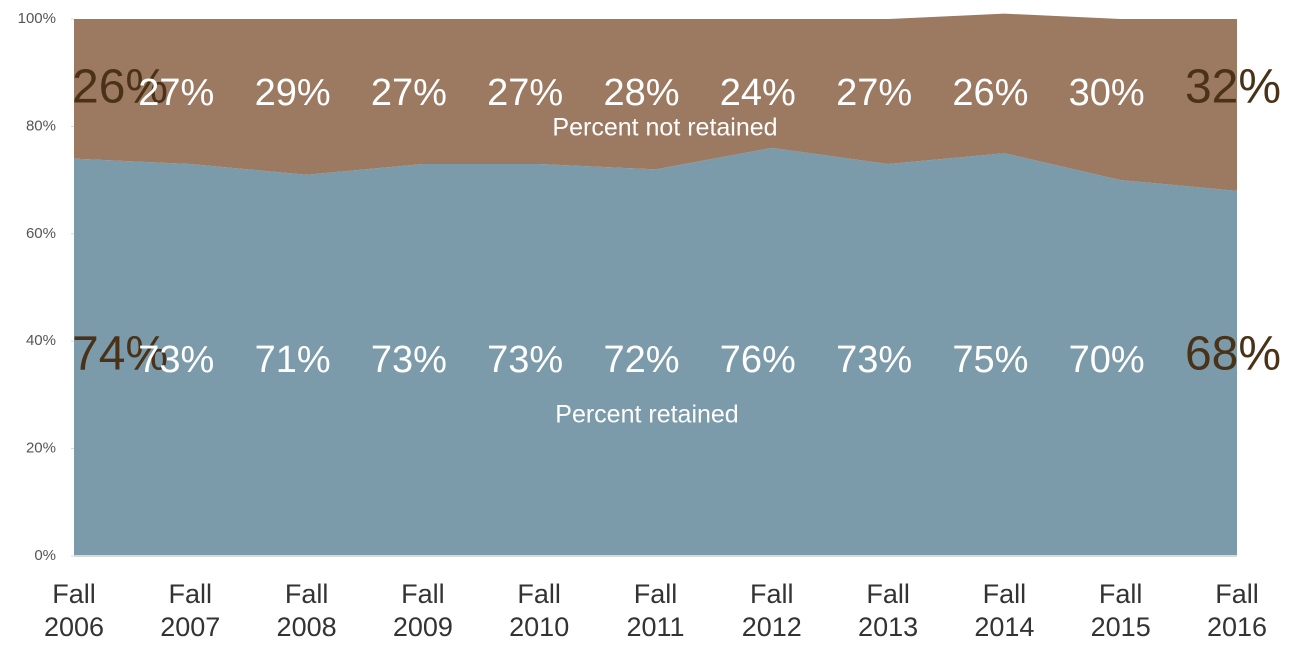 This screenshot has width=1315, height=651. Describe the element at coordinates (1233, 87) in the screenshot. I see `value-label: 32%` at that location.